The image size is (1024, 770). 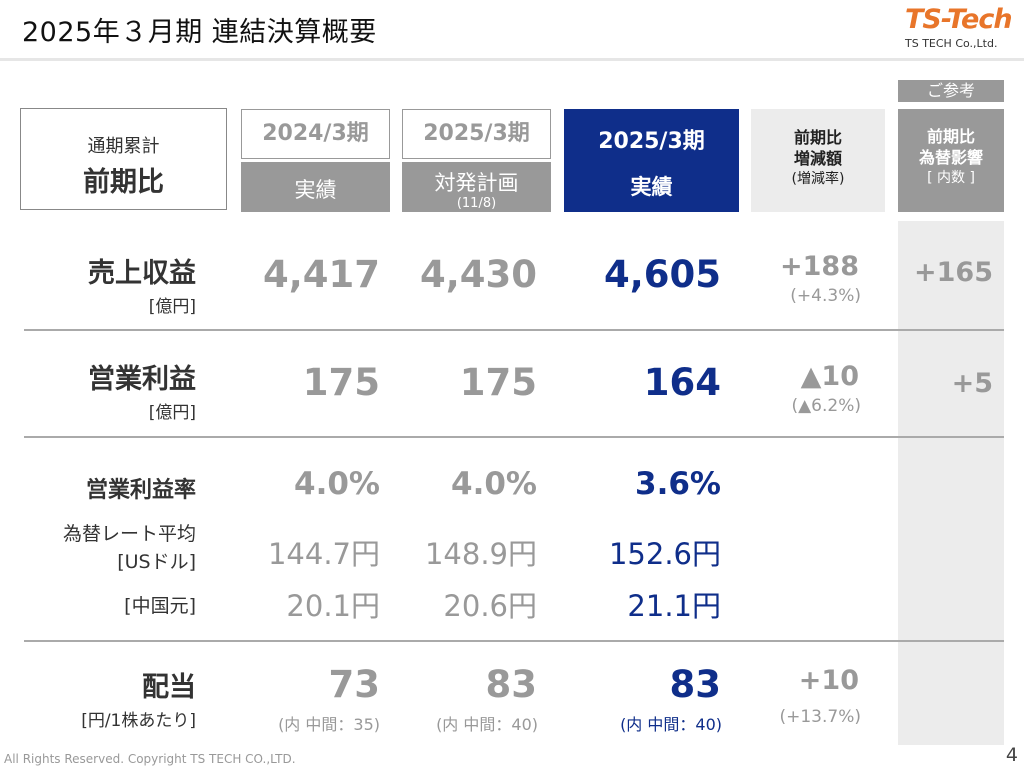 I want to click on revenue-diff-rate: (+4.3%), so click(x=825, y=296).